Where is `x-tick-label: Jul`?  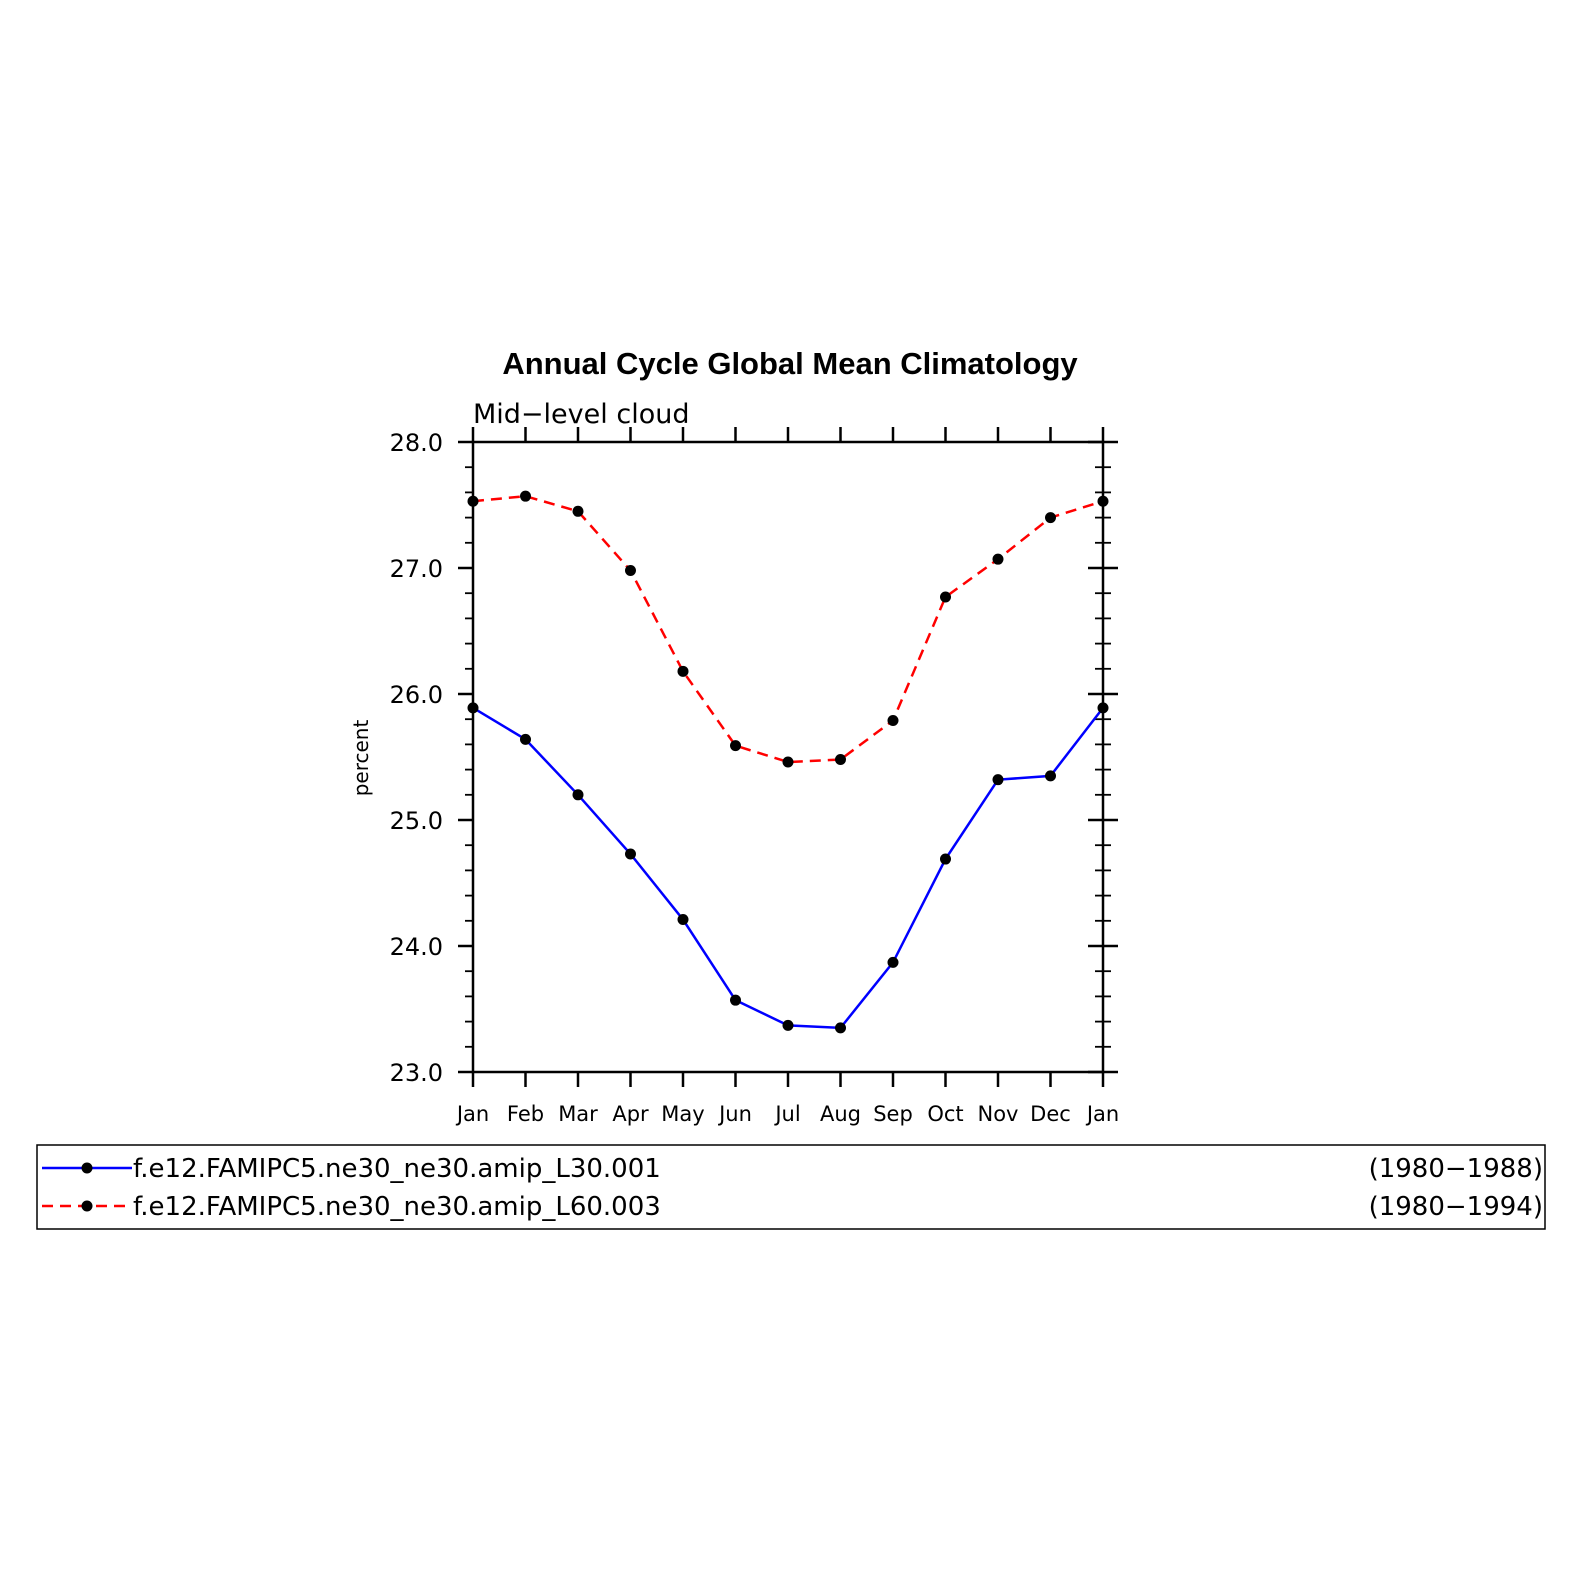
x-tick-label: Jul is located at coordinates (786, 1114).